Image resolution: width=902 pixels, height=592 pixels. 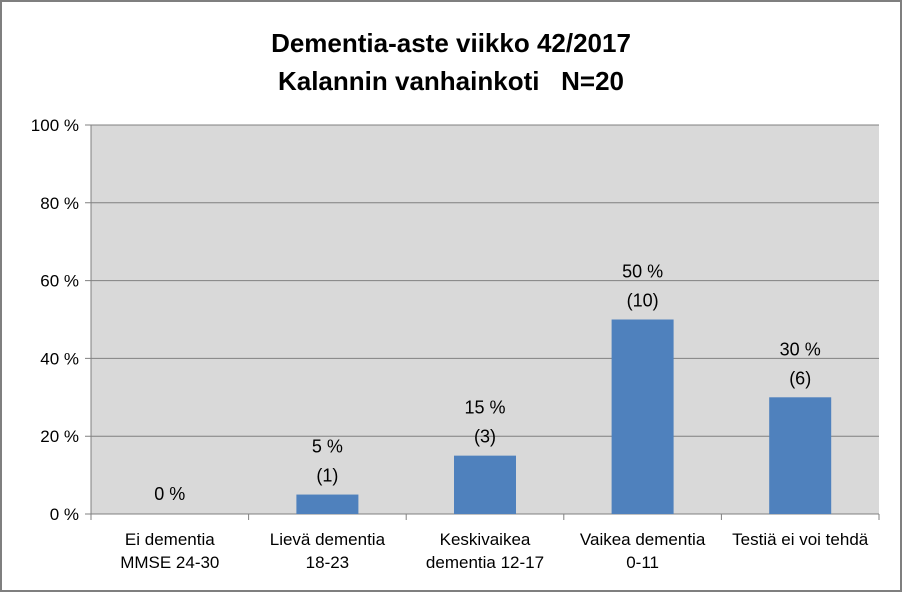 What do you see at coordinates (643, 539) in the screenshot?
I see `category-label: Vaikea dementia` at bounding box center [643, 539].